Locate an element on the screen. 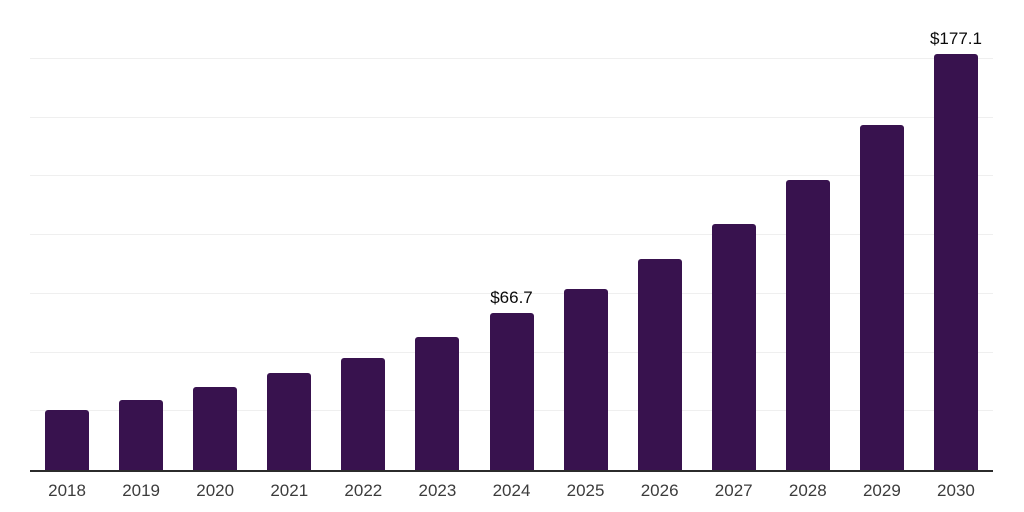 This screenshot has height=512, width=1024. bar-2028 is located at coordinates (807, 325).